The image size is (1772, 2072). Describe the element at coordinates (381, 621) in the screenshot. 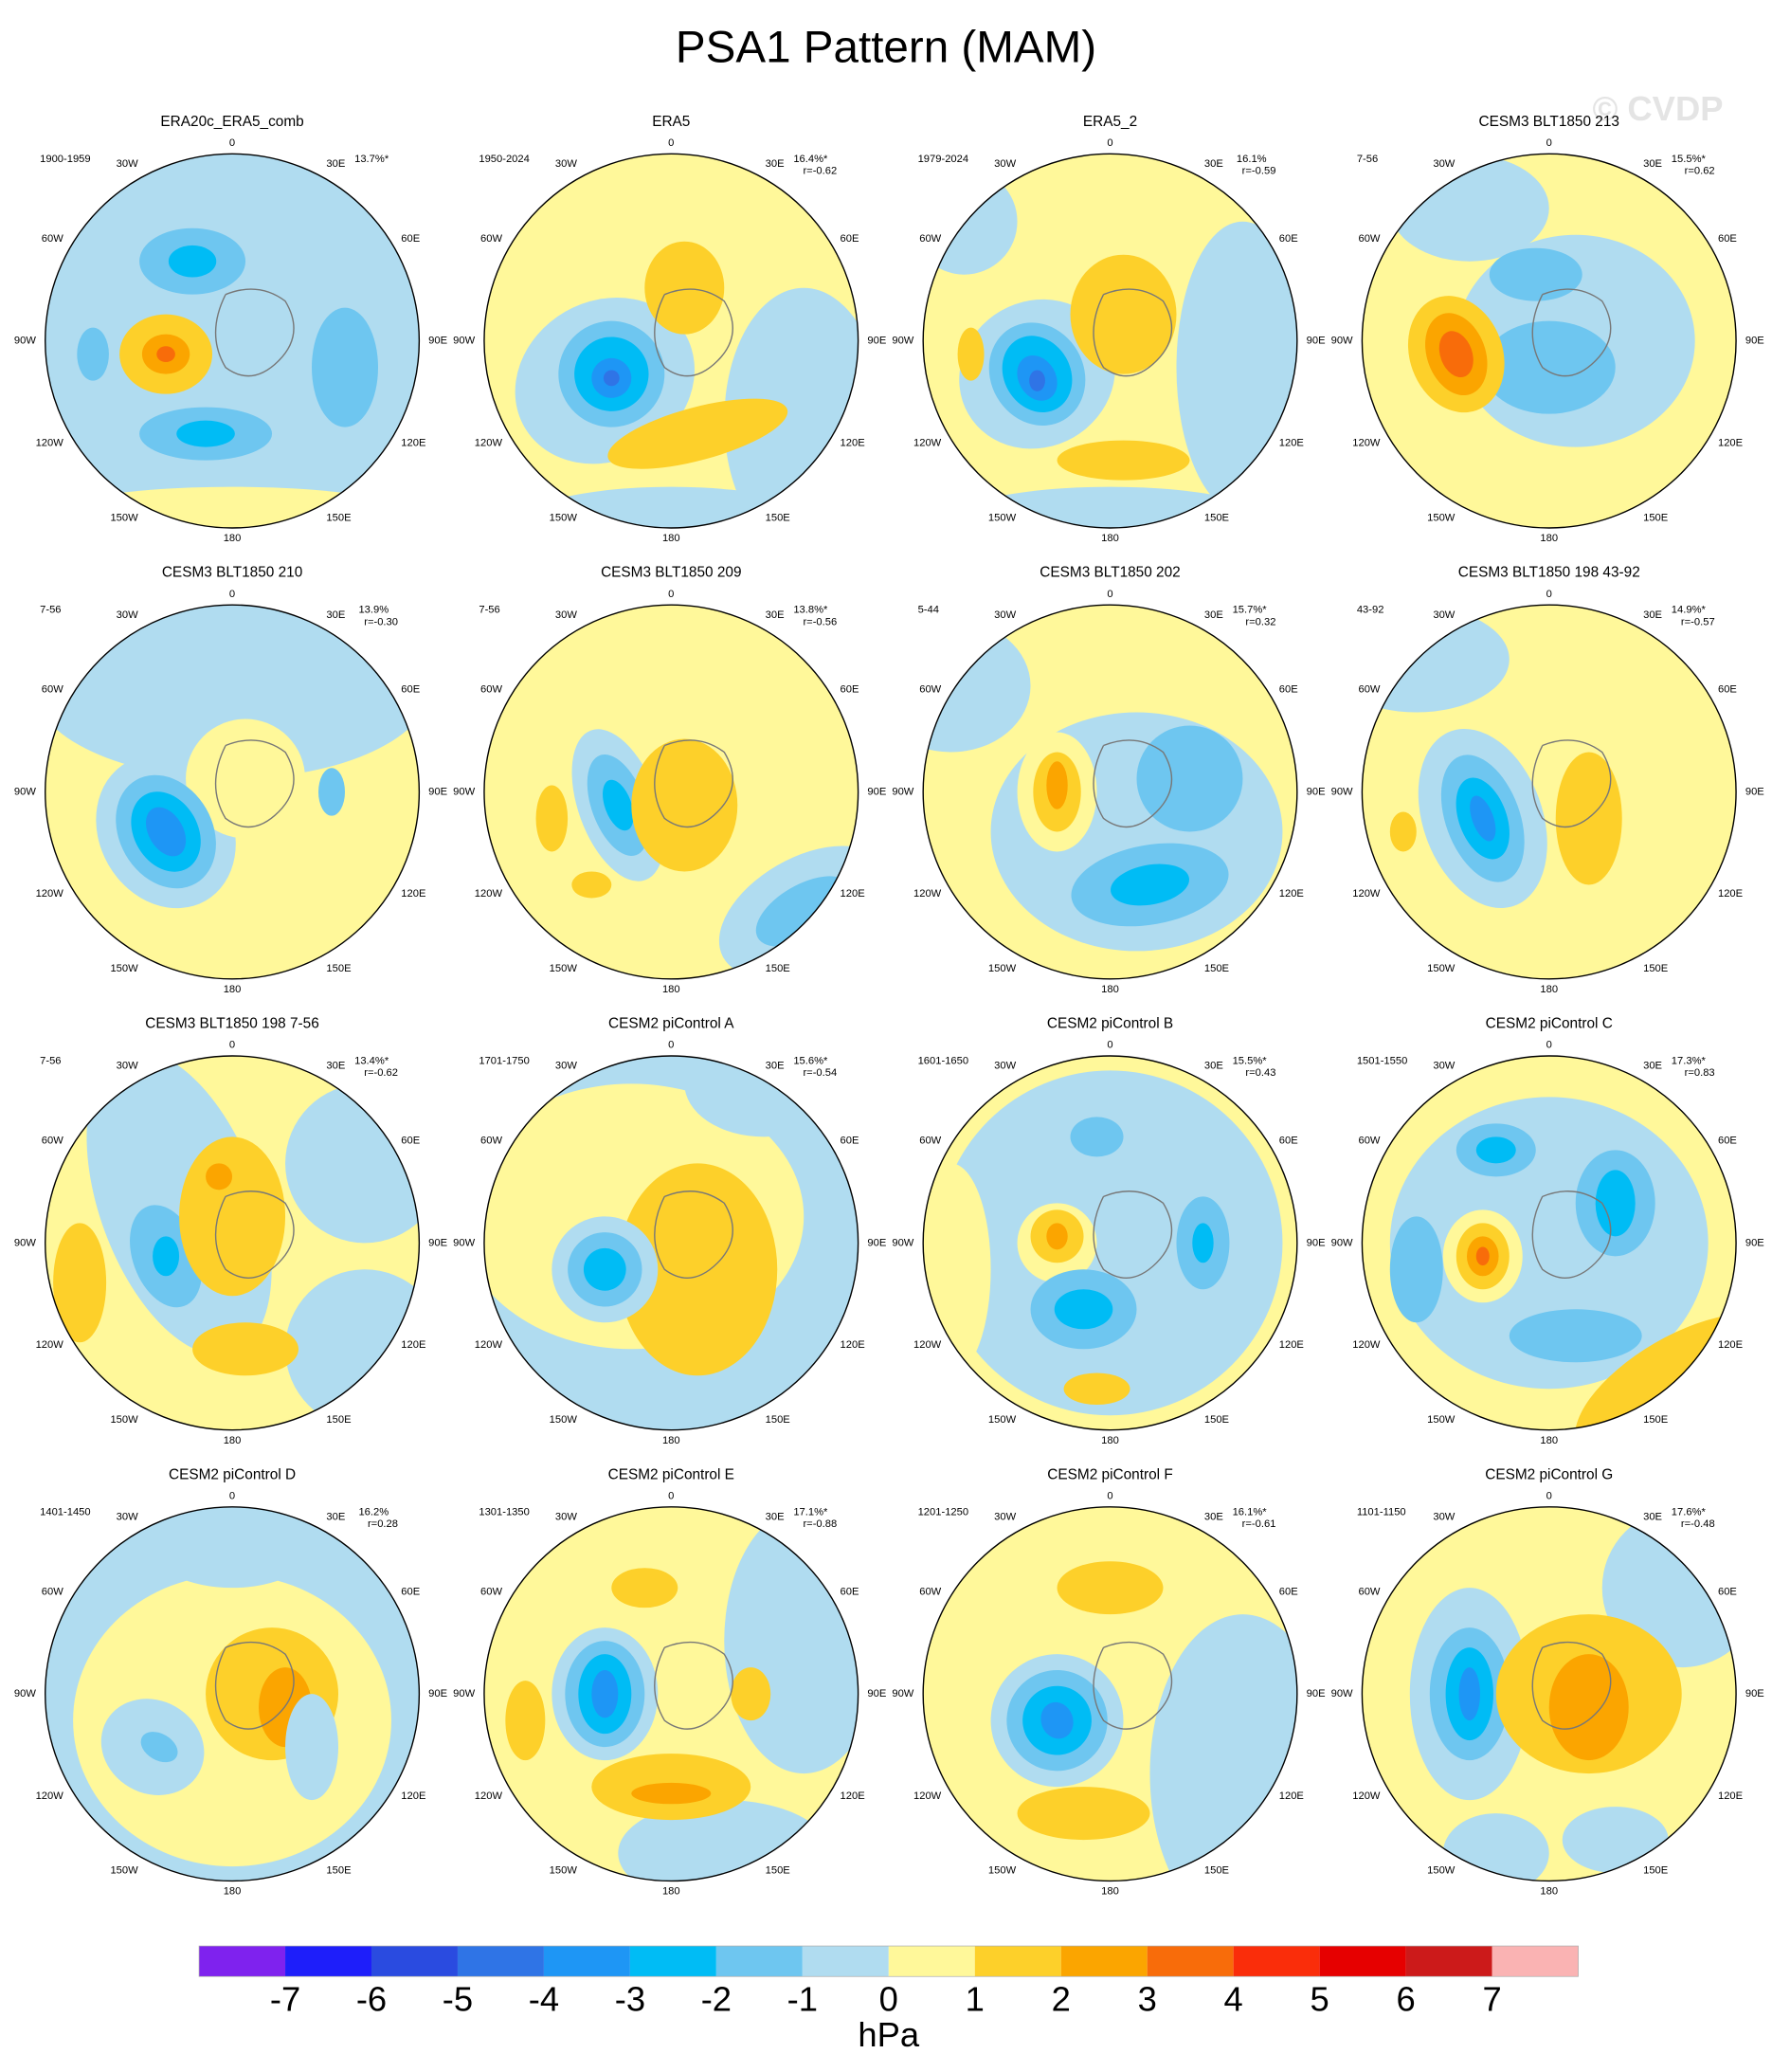

I see `panel-correlation: r=-0.30` at that location.